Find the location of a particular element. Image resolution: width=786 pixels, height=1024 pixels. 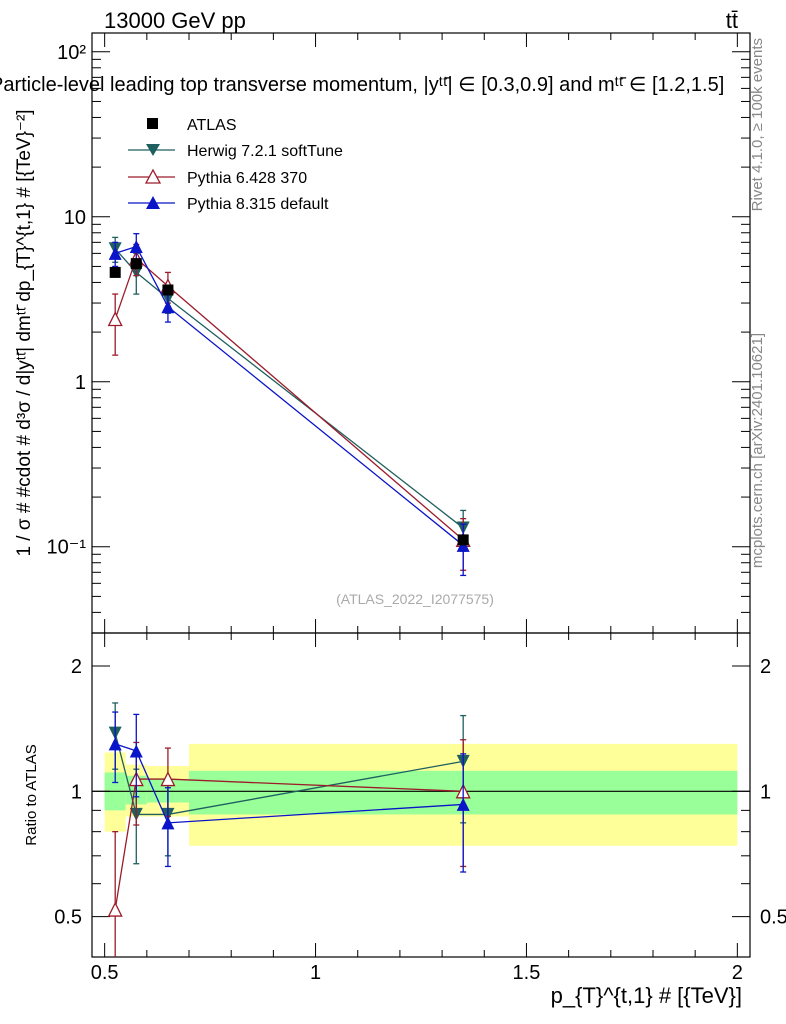

legend-herwig-marker is located at coordinates (153, 150).